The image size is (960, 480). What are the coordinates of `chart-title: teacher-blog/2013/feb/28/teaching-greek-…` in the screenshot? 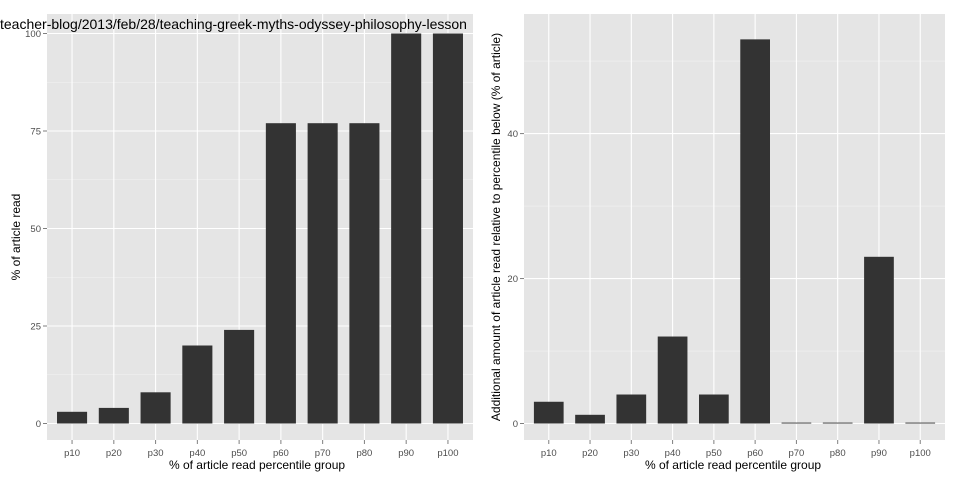 It's located at (233, 24).